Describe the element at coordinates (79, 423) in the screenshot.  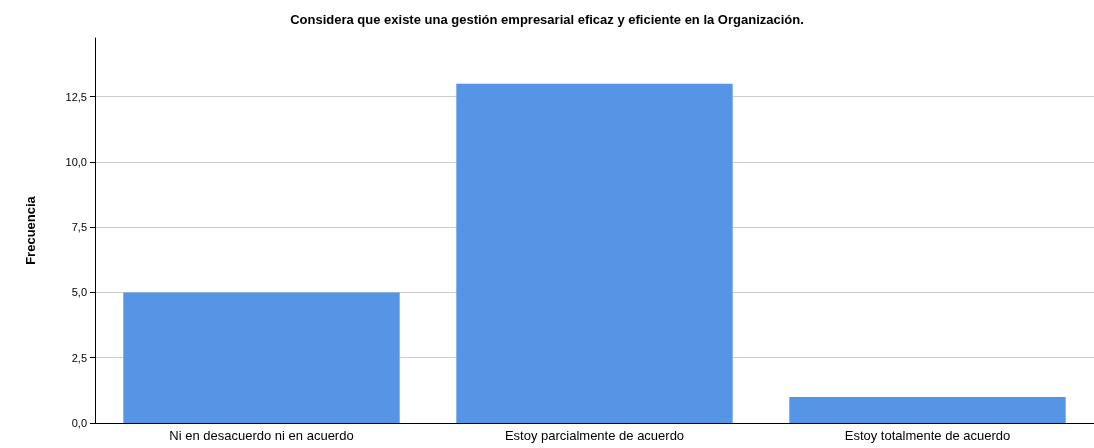
I see `y-tick-label: 0,0` at that location.